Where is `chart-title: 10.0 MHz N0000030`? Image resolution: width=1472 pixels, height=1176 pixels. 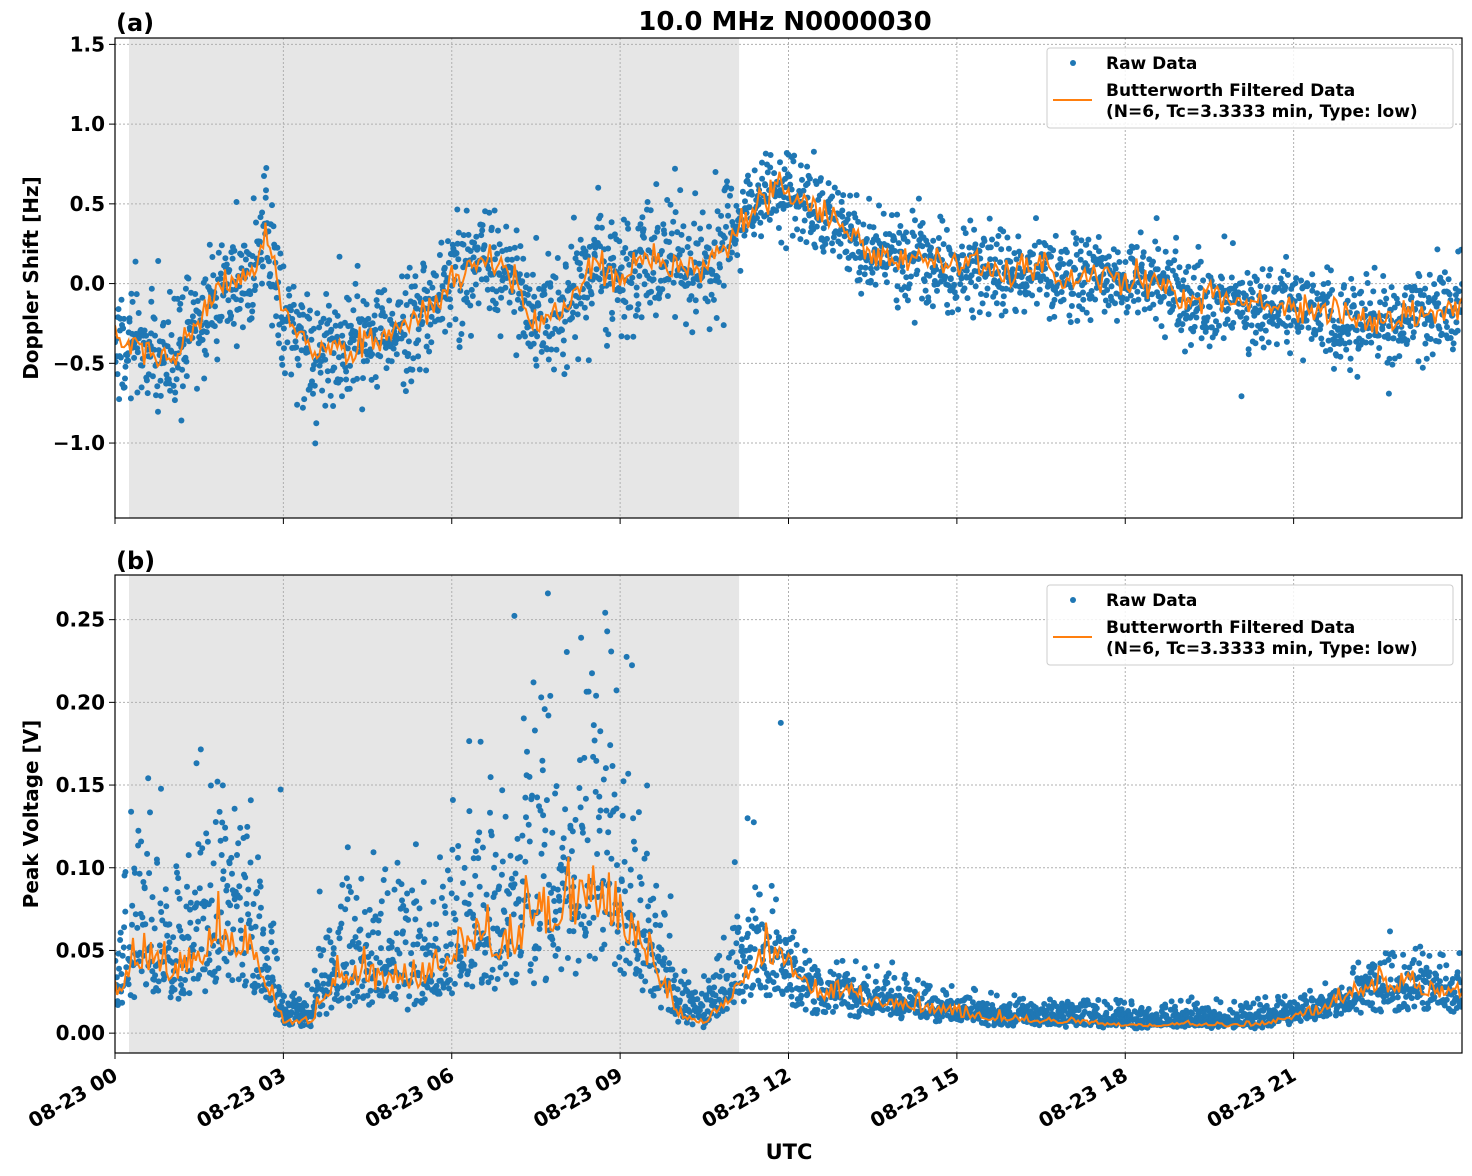
chart-title: 10.0 MHz N0000030 is located at coordinates (784, 22).